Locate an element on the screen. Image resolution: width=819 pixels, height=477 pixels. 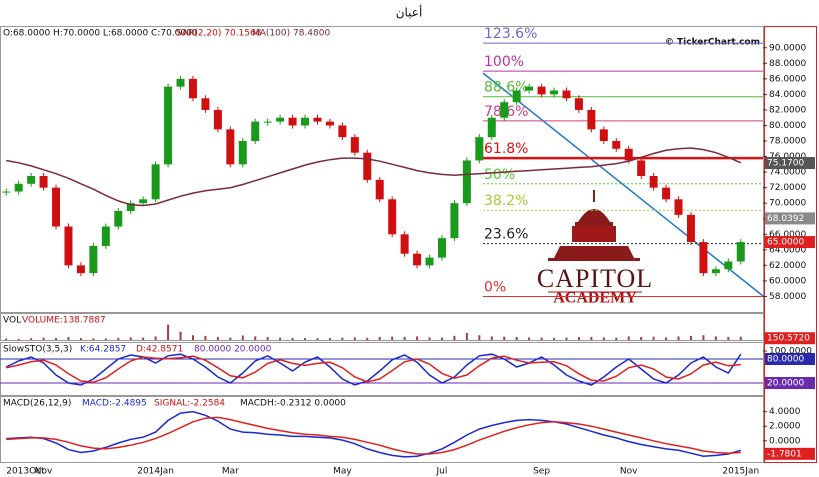
fib-label: 50% is located at coordinates (499, 175).